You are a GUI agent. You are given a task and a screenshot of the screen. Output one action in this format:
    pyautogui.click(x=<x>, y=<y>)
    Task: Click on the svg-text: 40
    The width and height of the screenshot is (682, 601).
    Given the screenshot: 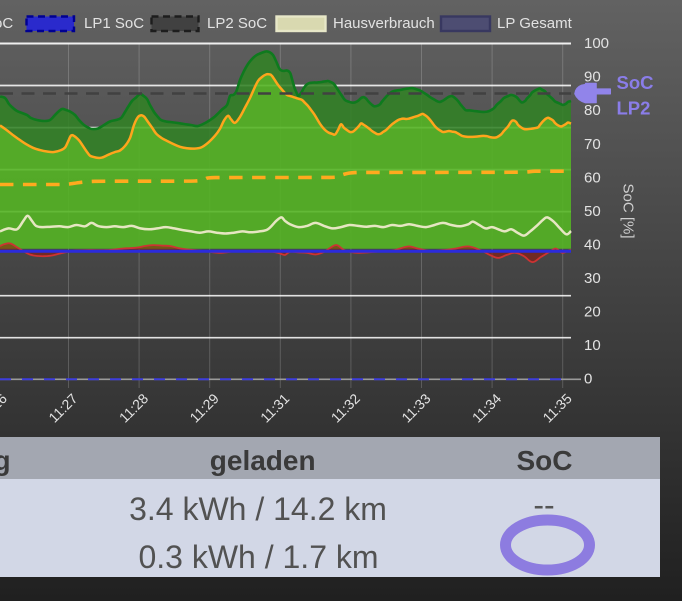 What is the action you would take?
    pyautogui.click(x=592, y=244)
    